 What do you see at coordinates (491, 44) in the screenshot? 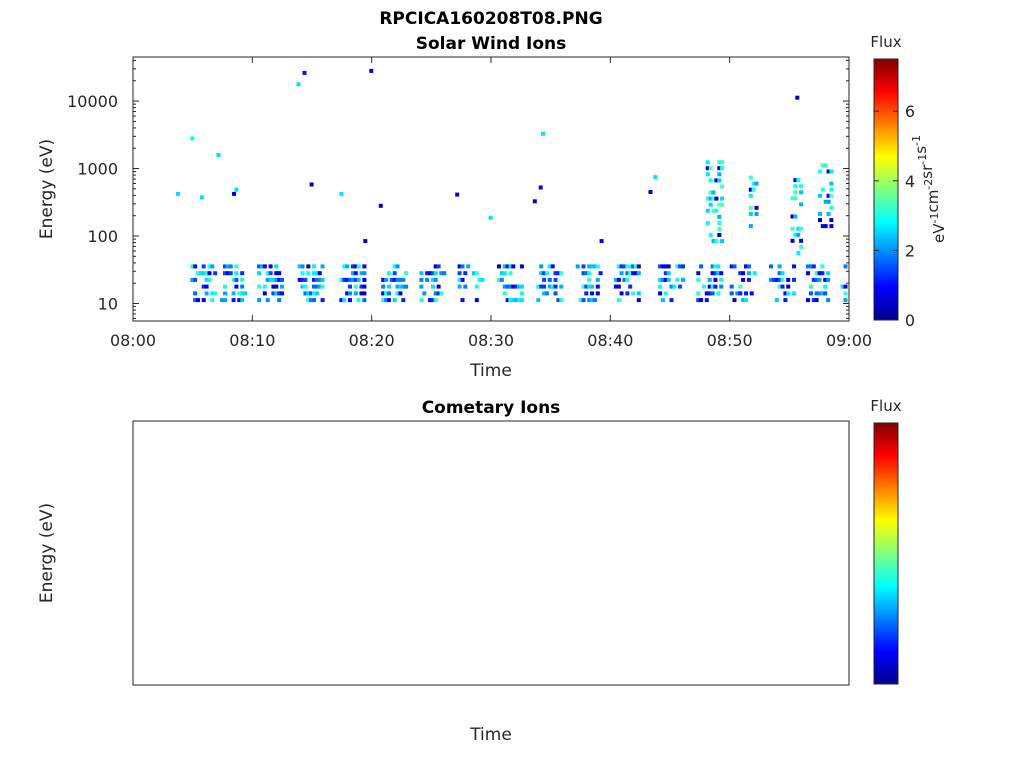
I see `panel-title: Solar Wind Ions` at bounding box center [491, 44].